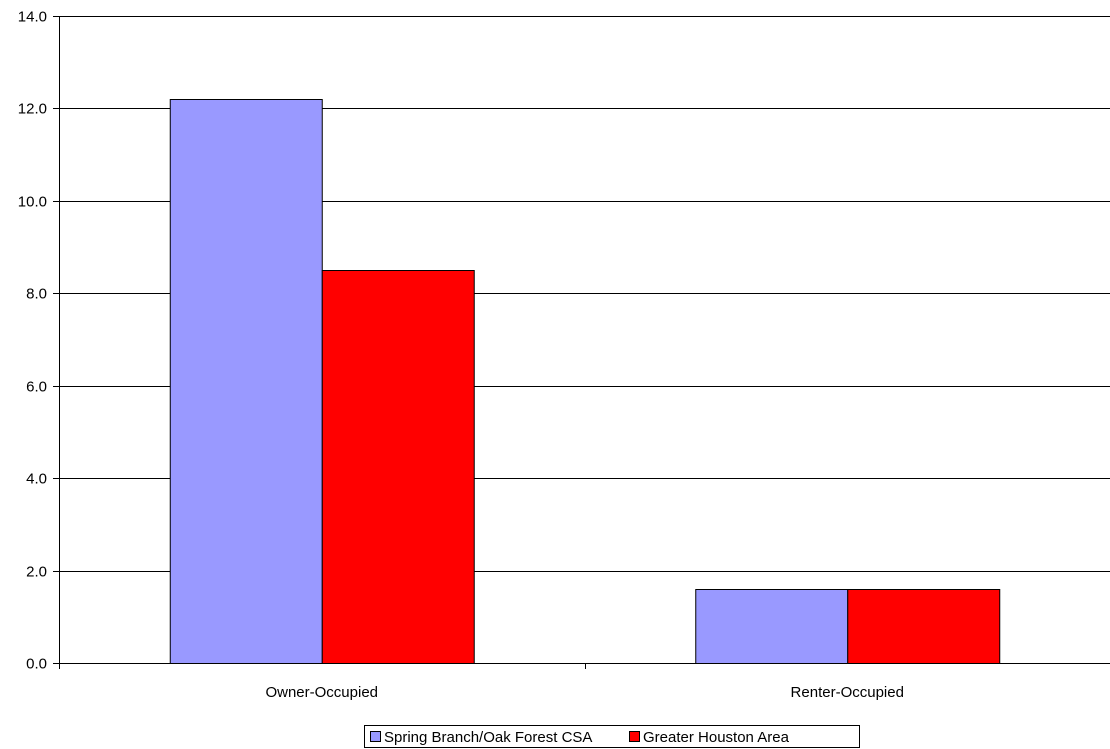  I want to click on y-tick-label: 2.0, so click(36, 572).